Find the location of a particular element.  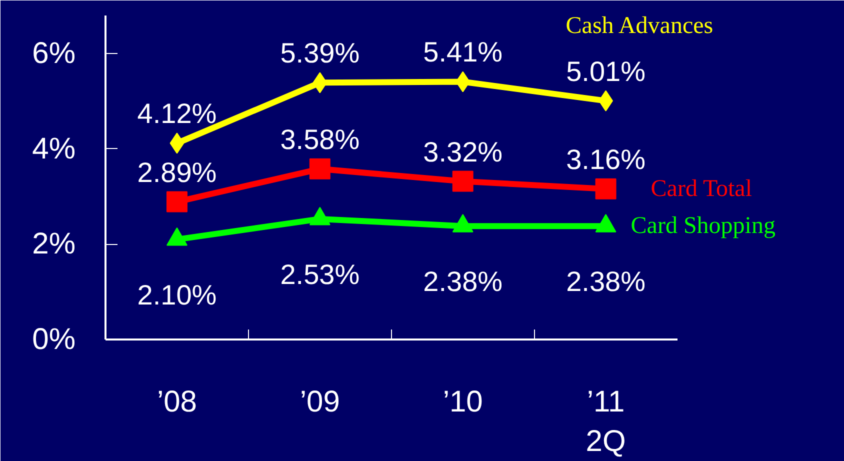

data-label: 4.12% is located at coordinates (177, 114).